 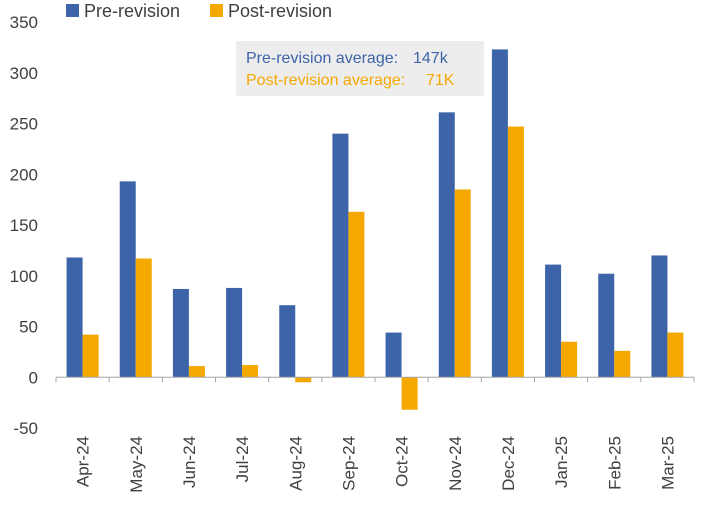 What do you see at coordinates (136, 464) in the screenshot?
I see `x-tick-label: May-24` at bounding box center [136, 464].